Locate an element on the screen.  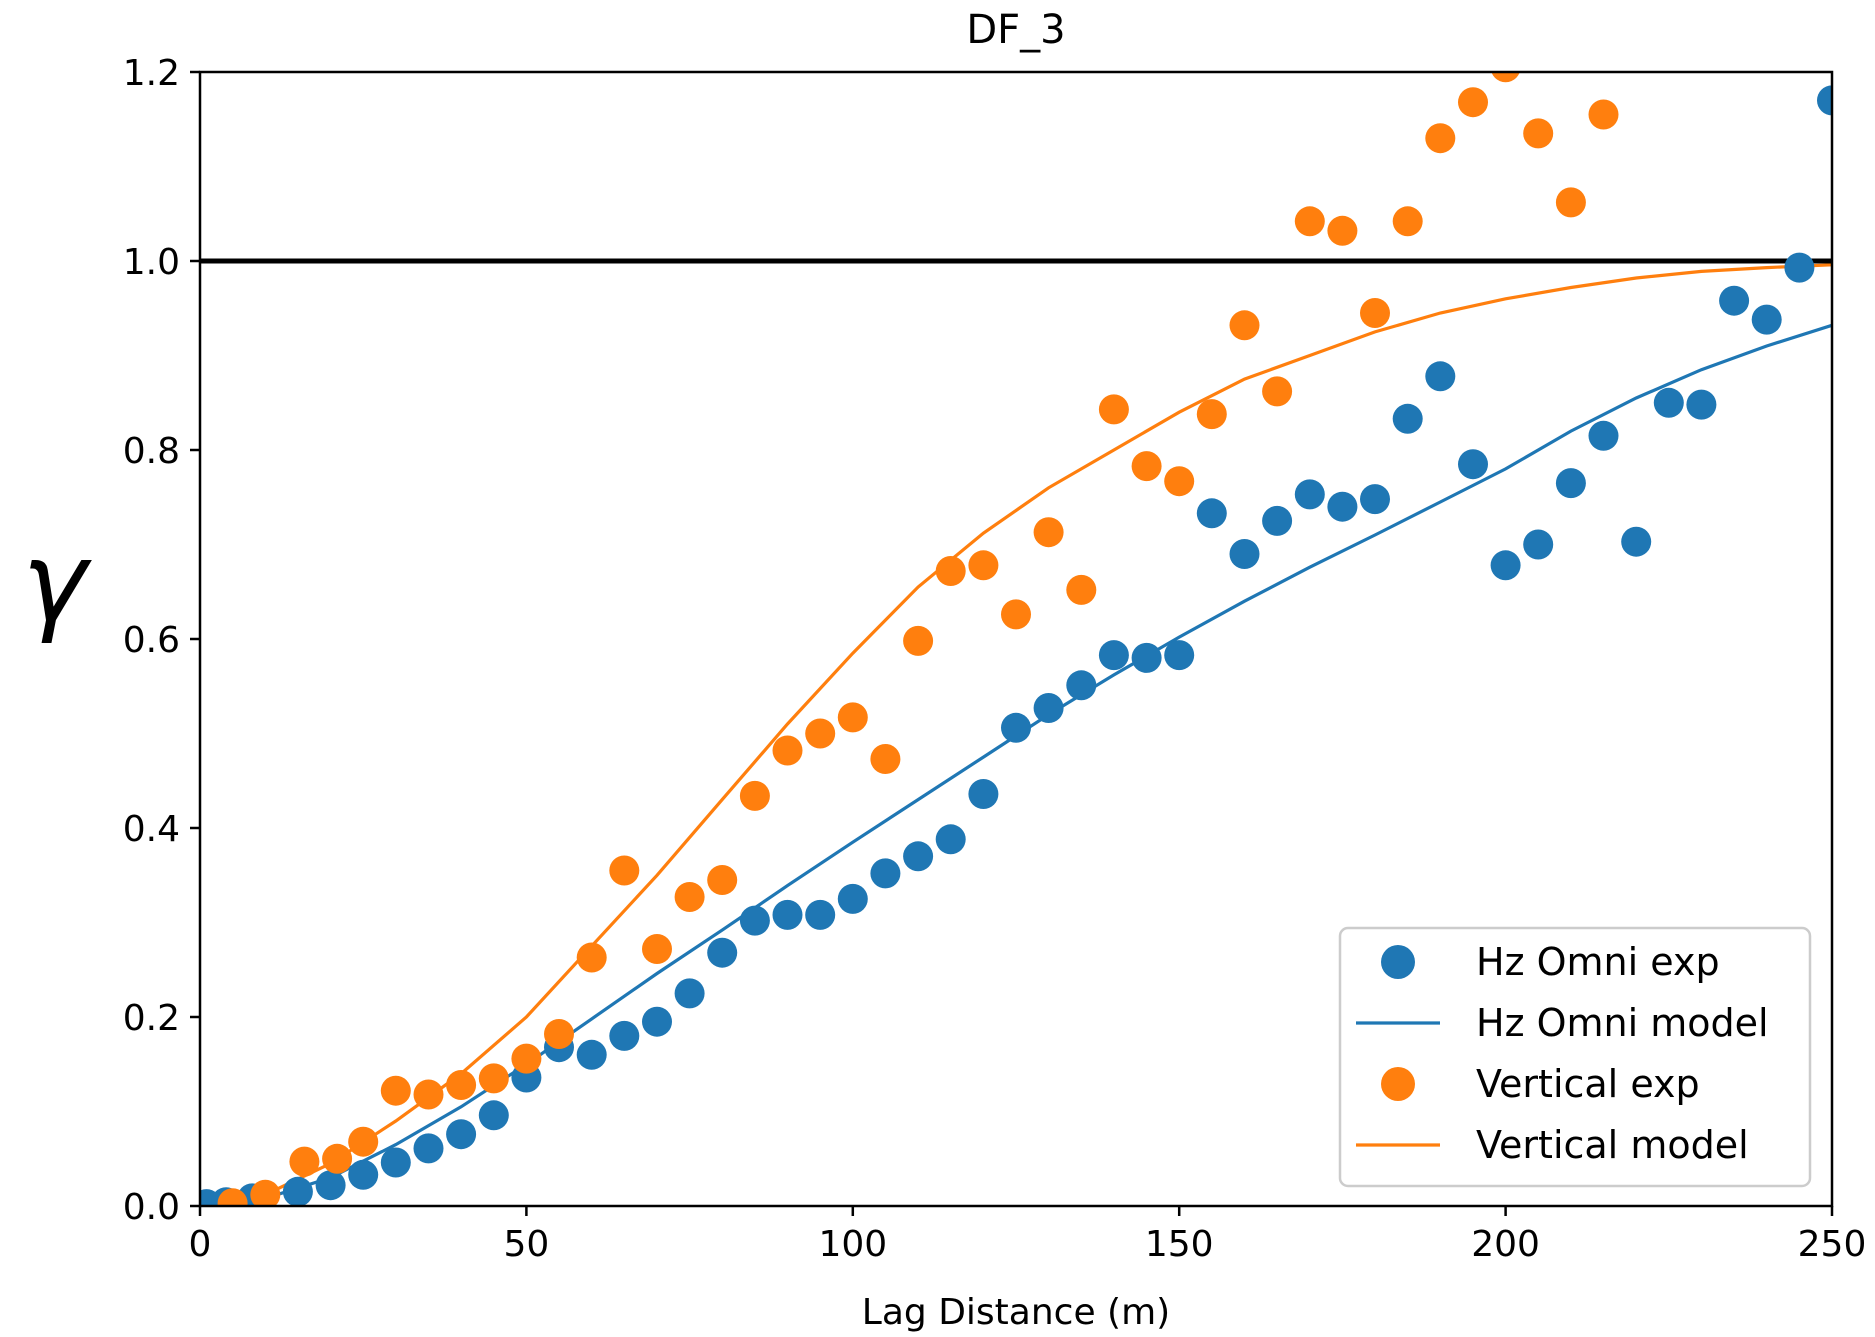
y-tick-label: 0.6 is located at coordinates (151, 640).